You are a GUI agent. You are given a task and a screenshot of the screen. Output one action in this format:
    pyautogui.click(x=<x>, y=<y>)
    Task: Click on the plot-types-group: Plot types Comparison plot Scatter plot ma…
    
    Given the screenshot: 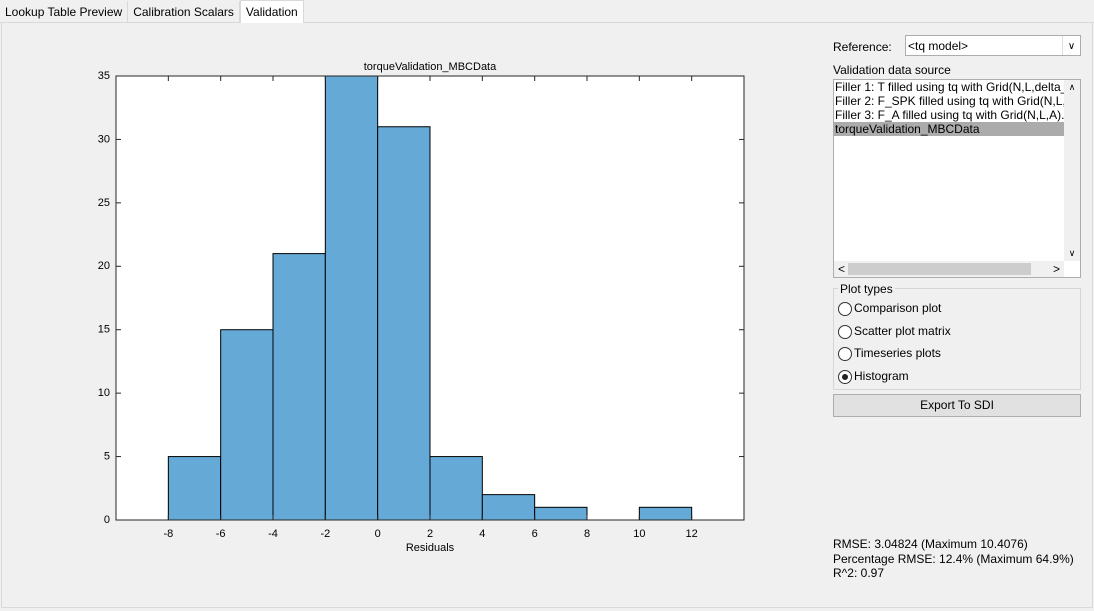 What is the action you would take?
    pyautogui.click(x=957, y=336)
    